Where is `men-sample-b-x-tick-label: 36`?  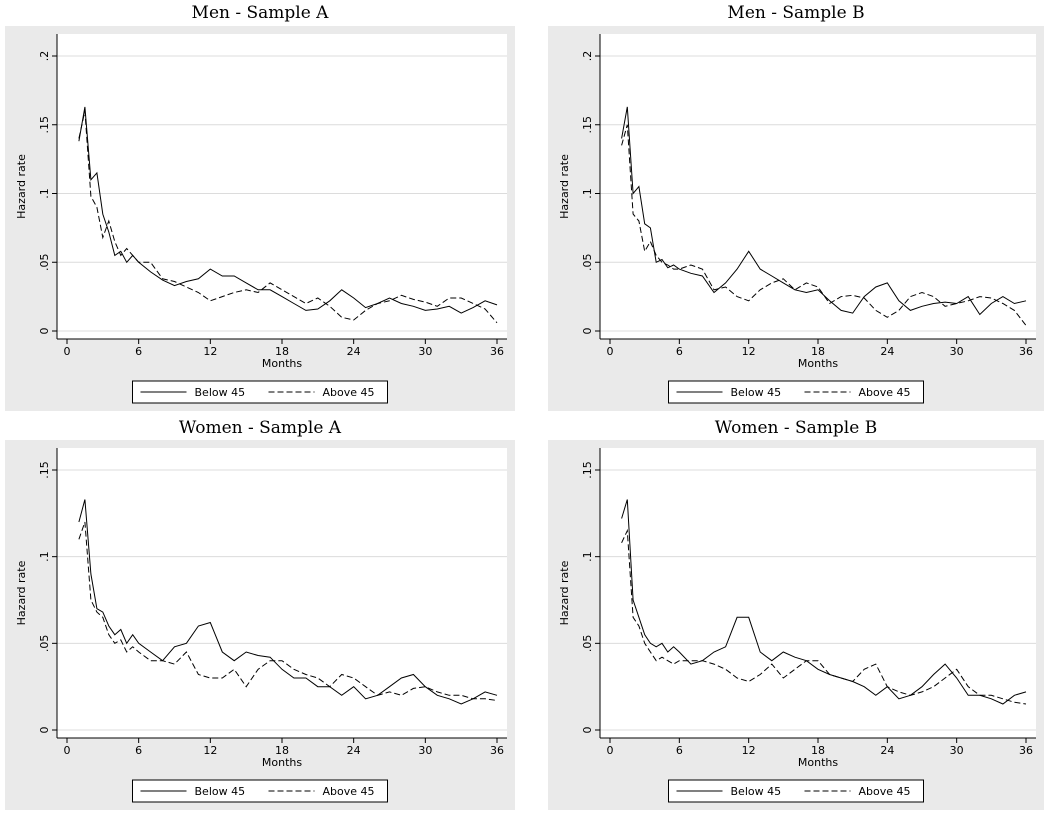
men-sample-b-x-tick-label: 36 is located at coordinates (1026, 351).